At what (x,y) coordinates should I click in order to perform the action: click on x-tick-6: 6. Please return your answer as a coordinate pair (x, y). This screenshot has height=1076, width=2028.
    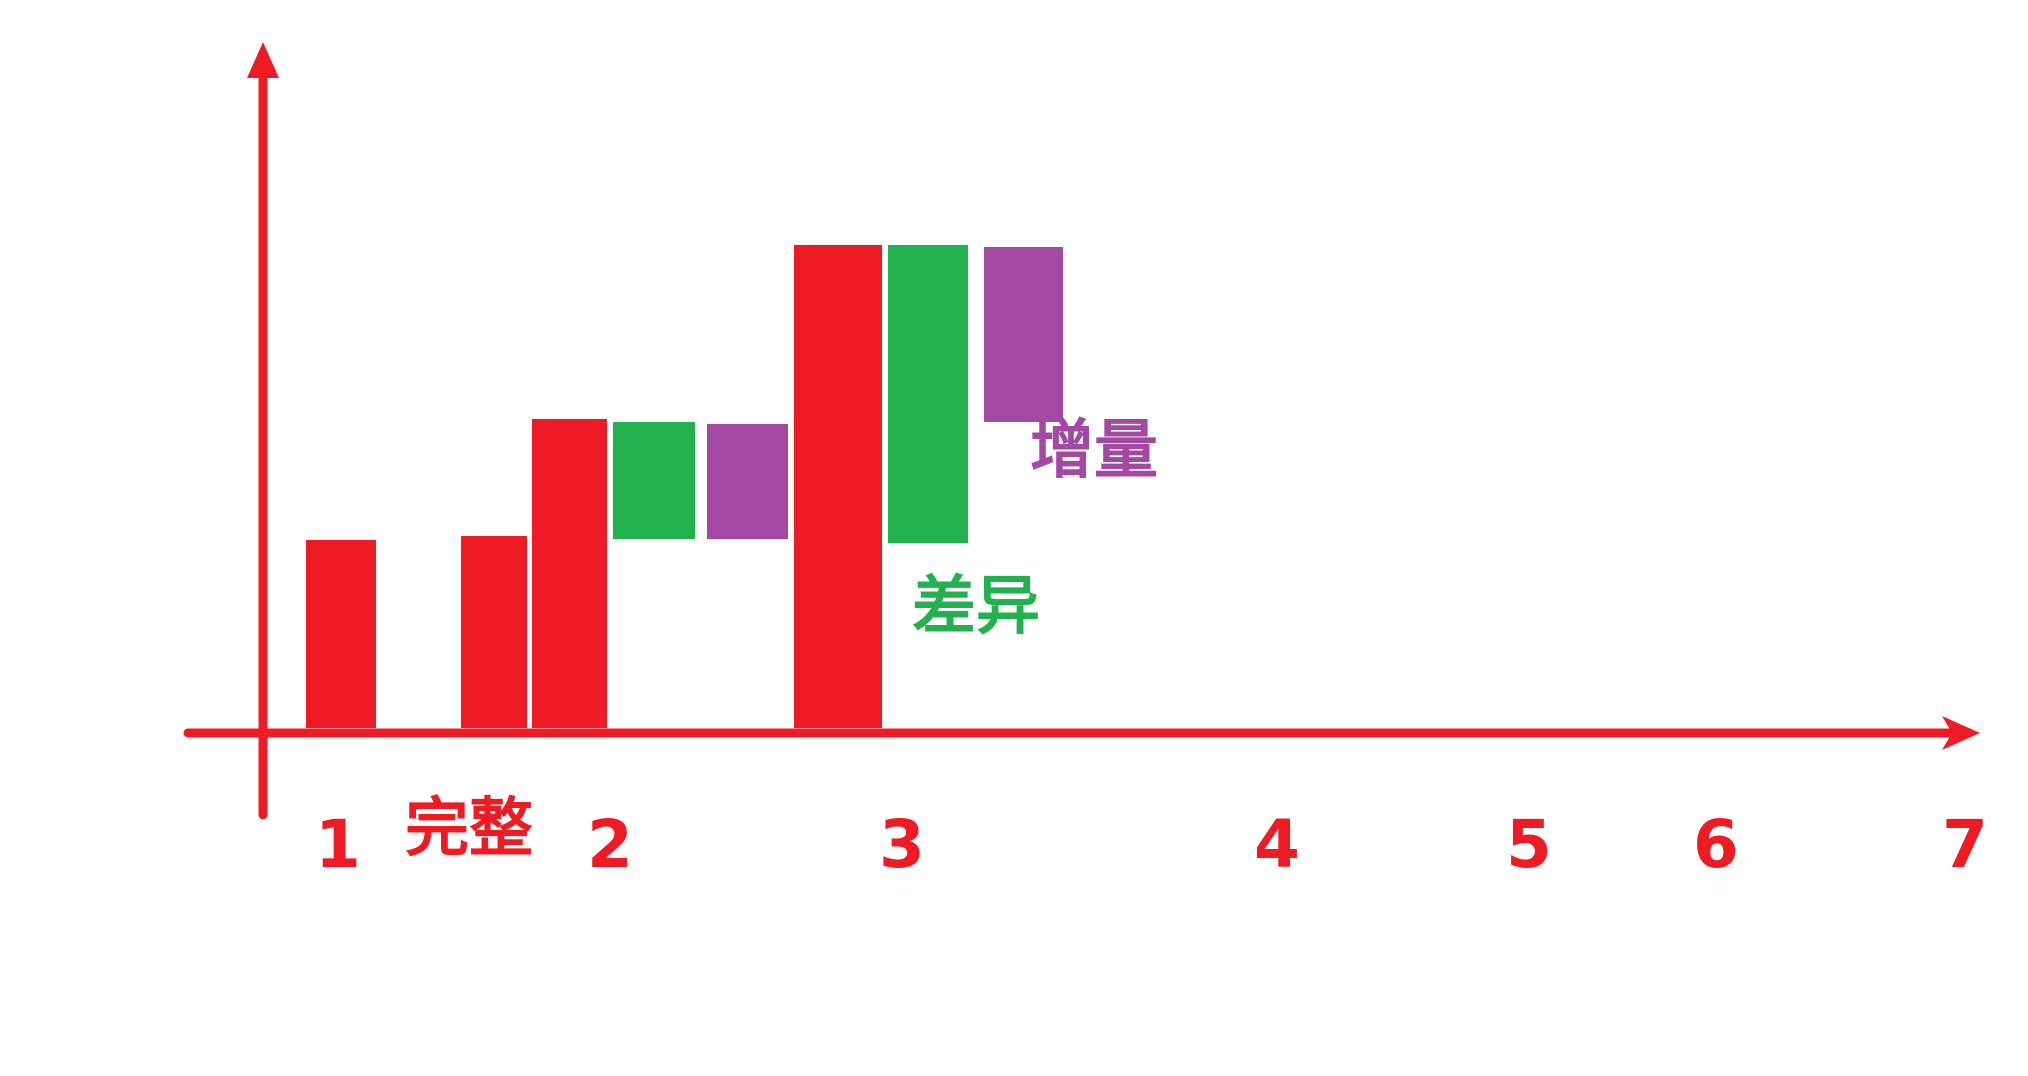
    Looking at the image, I should click on (1716, 844).